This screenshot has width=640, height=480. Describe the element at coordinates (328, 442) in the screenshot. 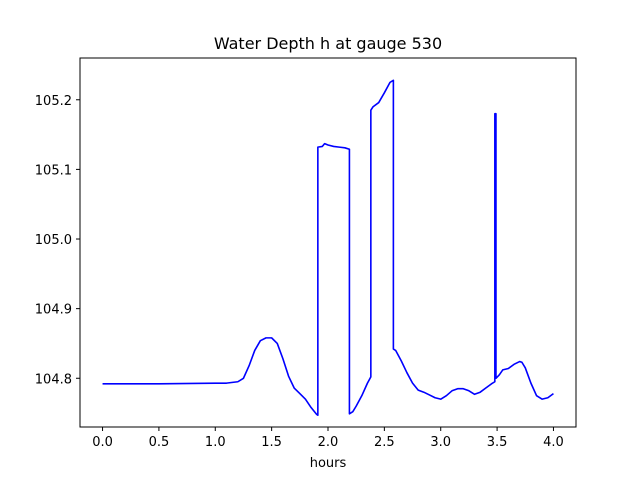

I see `x-tick-label: 2.0` at that location.